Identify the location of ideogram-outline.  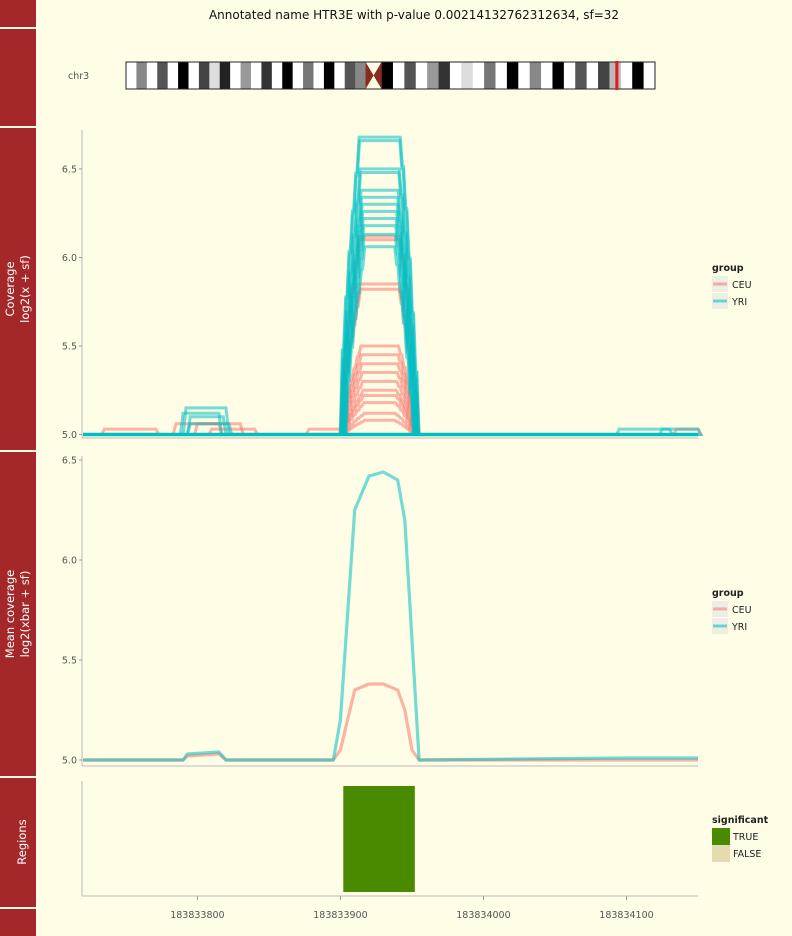
(390, 75).